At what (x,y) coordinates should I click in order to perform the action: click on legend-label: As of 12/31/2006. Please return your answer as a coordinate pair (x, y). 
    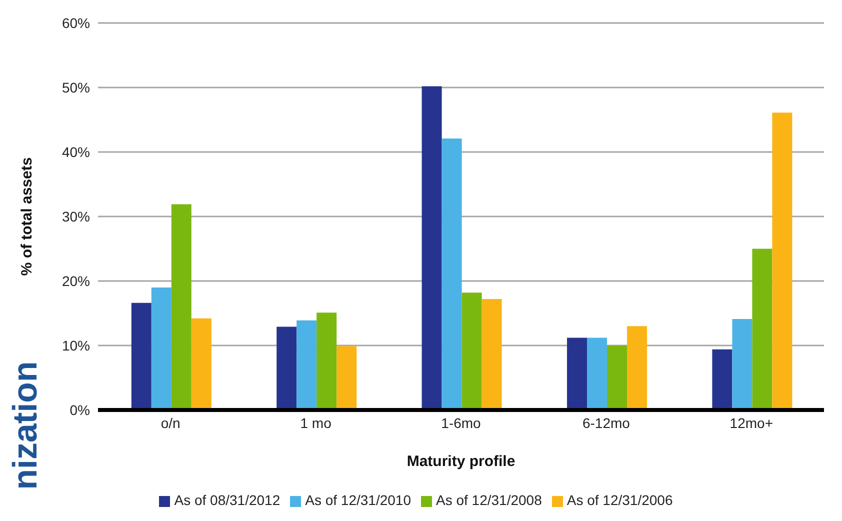
    Looking at the image, I should click on (619, 500).